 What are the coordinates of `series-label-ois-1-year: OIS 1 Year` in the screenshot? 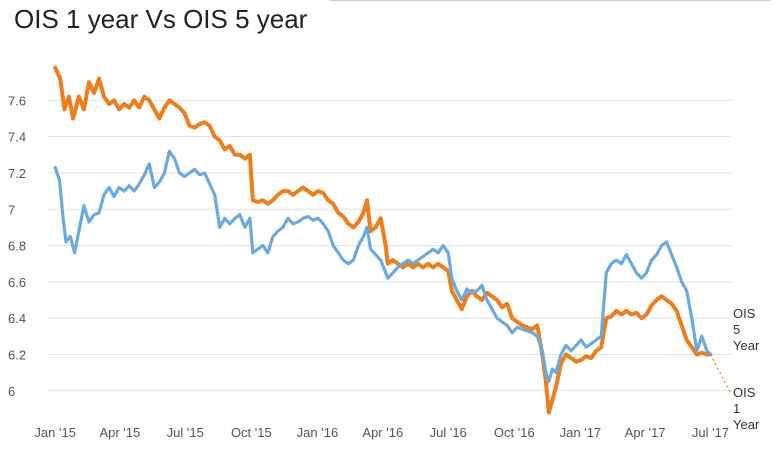 It's located at (746, 408).